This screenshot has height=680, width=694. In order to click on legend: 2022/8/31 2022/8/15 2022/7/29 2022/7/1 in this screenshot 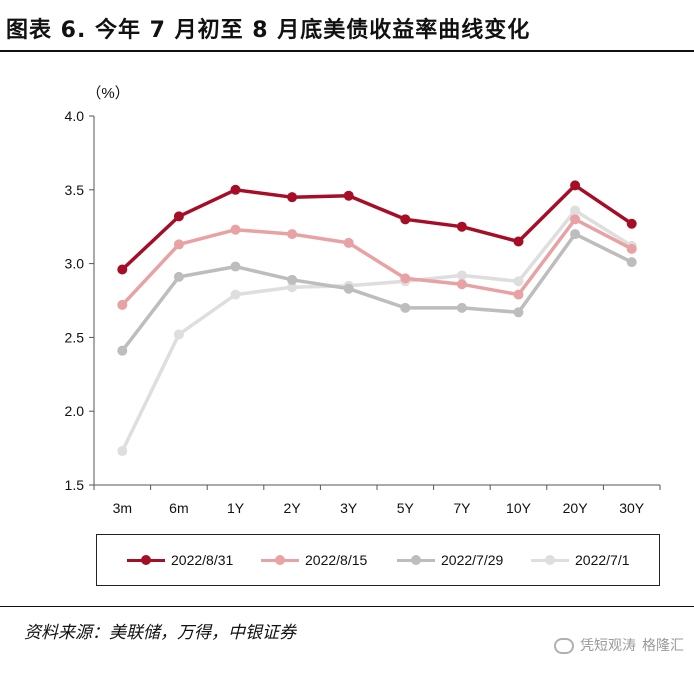, I will do `click(378, 560)`.